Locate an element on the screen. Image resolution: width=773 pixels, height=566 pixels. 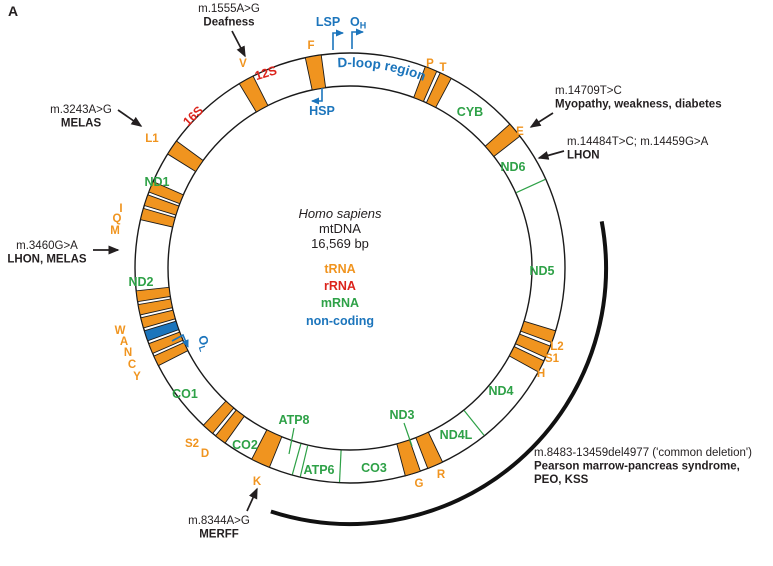
trna-band-G is located at coordinates (408, 458).